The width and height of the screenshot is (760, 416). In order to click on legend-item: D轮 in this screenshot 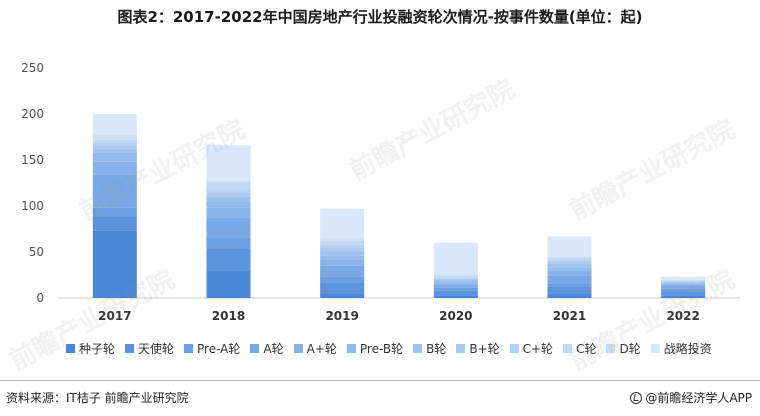, I will do `click(623, 348)`.